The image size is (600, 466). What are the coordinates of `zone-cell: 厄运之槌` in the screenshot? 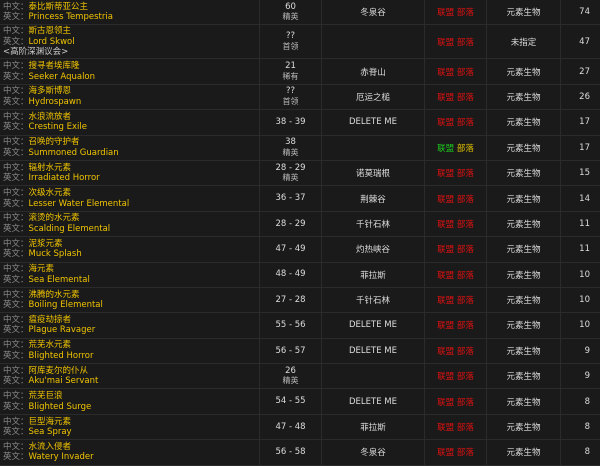 It's located at (373, 97).